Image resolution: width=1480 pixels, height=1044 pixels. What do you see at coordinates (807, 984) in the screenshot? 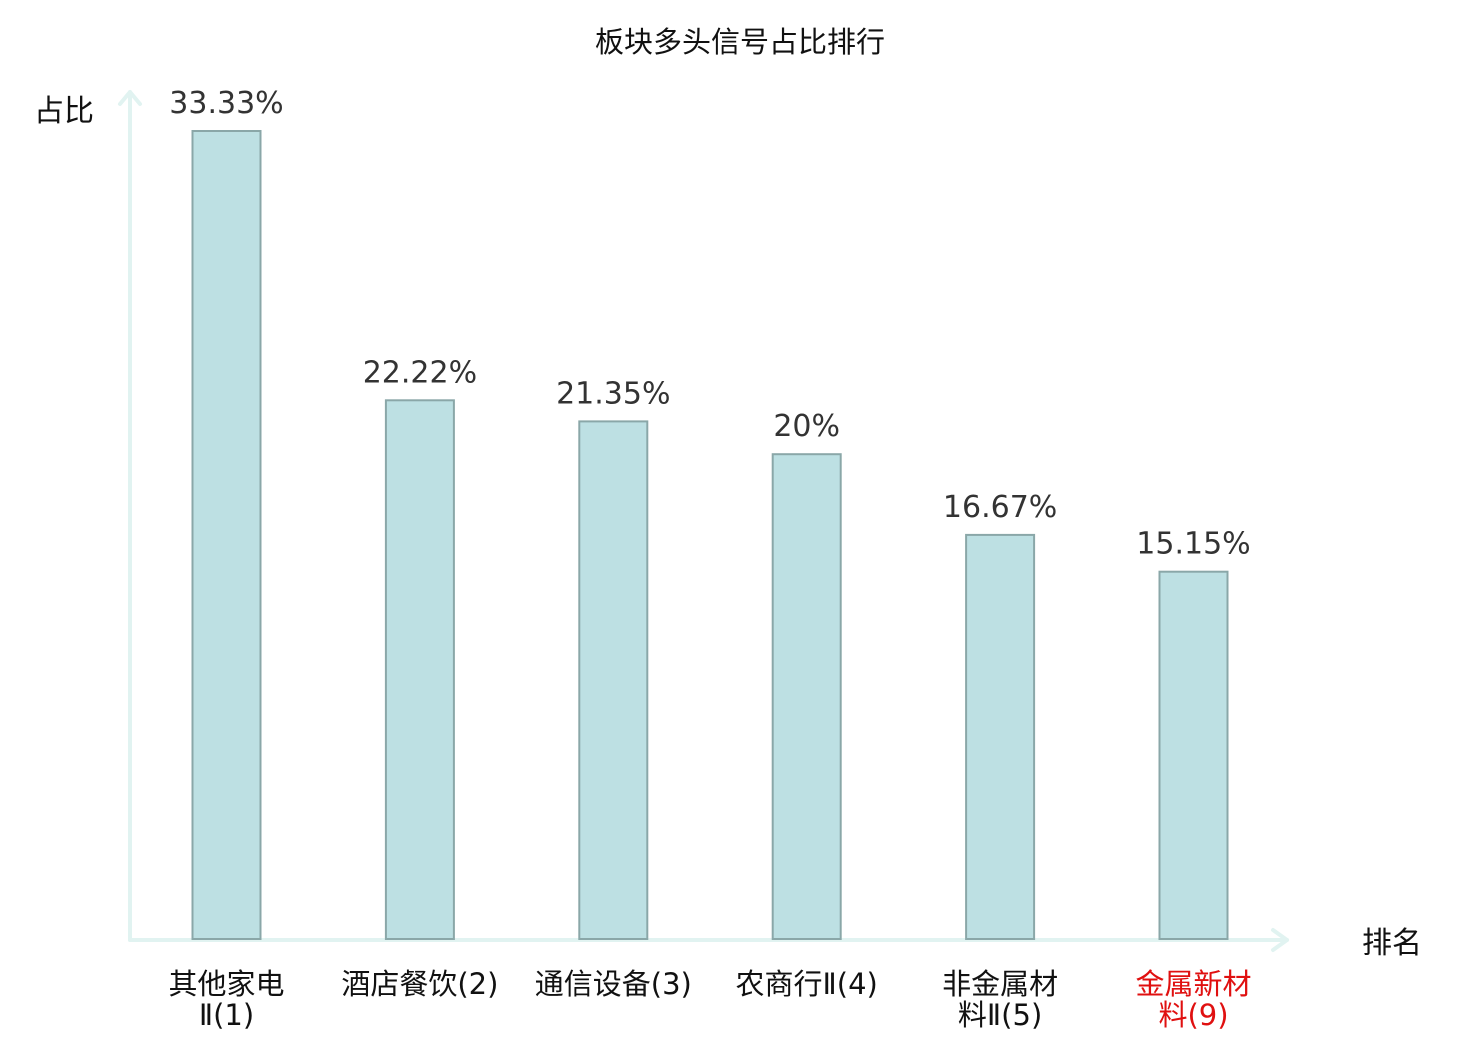
I see `category-label: 农商行Ⅱ(4)` at bounding box center [807, 984].